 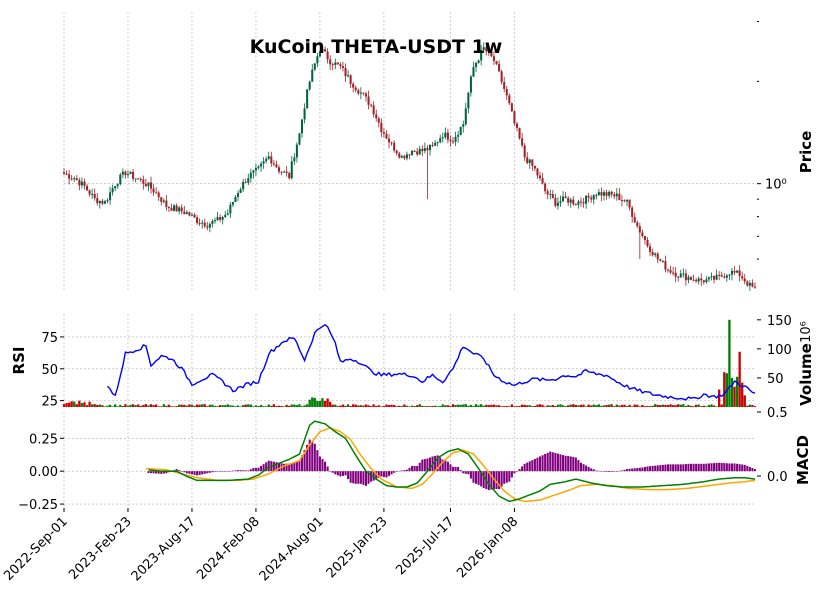 I want to click on rsi-panel, so click(x=409, y=363).